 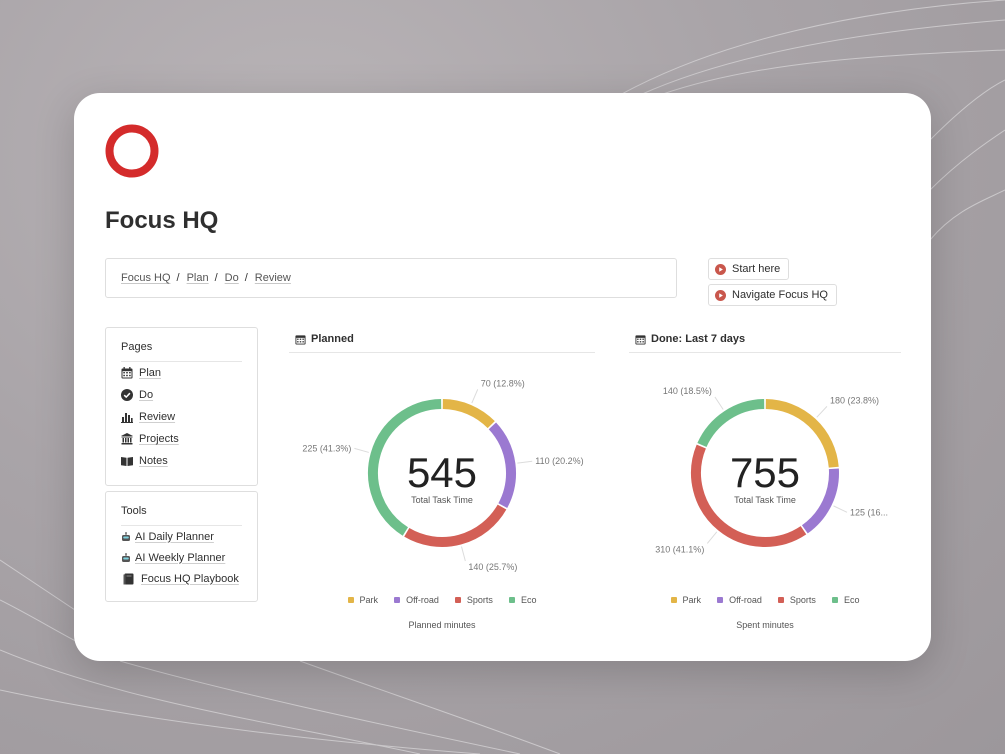 What do you see at coordinates (272, 278) in the screenshot?
I see `breadcrumb-review: Review` at bounding box center [272, 278].